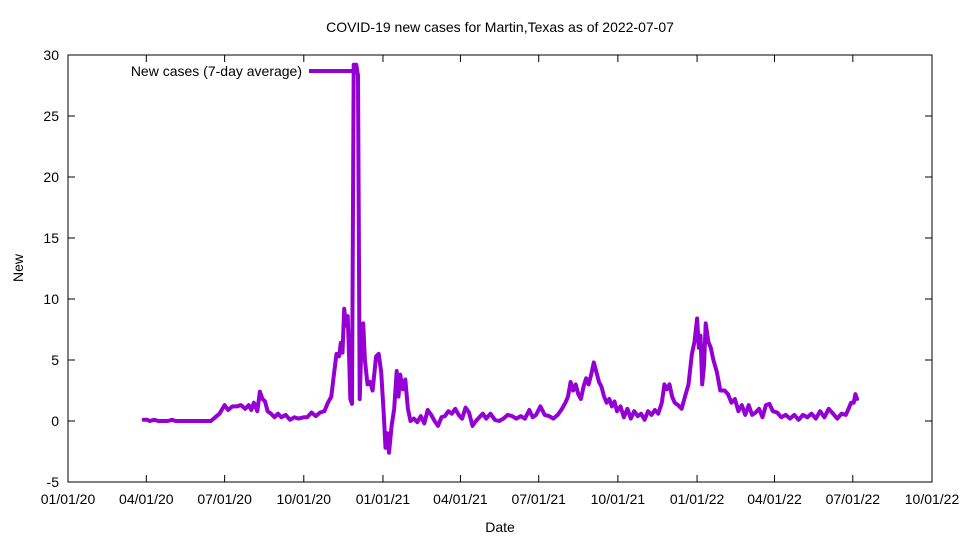  I want to click on y-tick-label: 5, so click(55, 360).